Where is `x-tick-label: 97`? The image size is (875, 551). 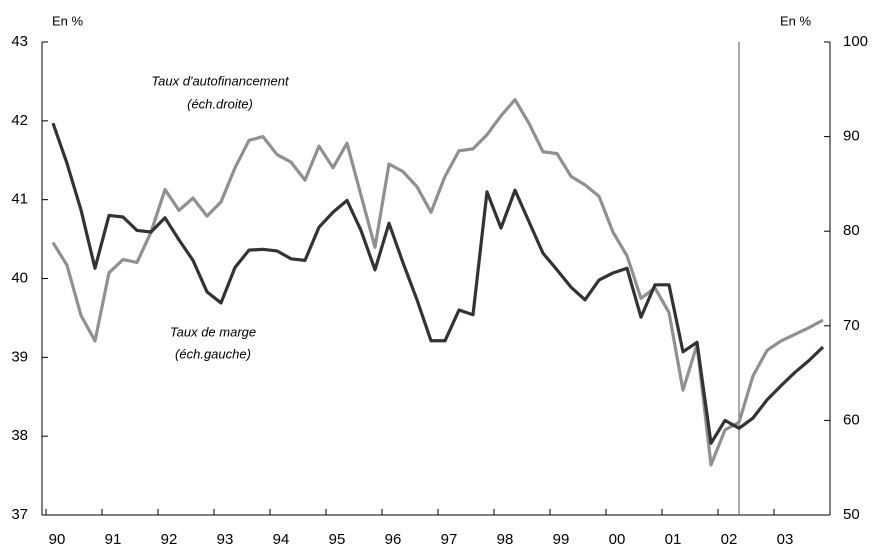
x-tick-label: 97 is located at coordinates (449, 539).